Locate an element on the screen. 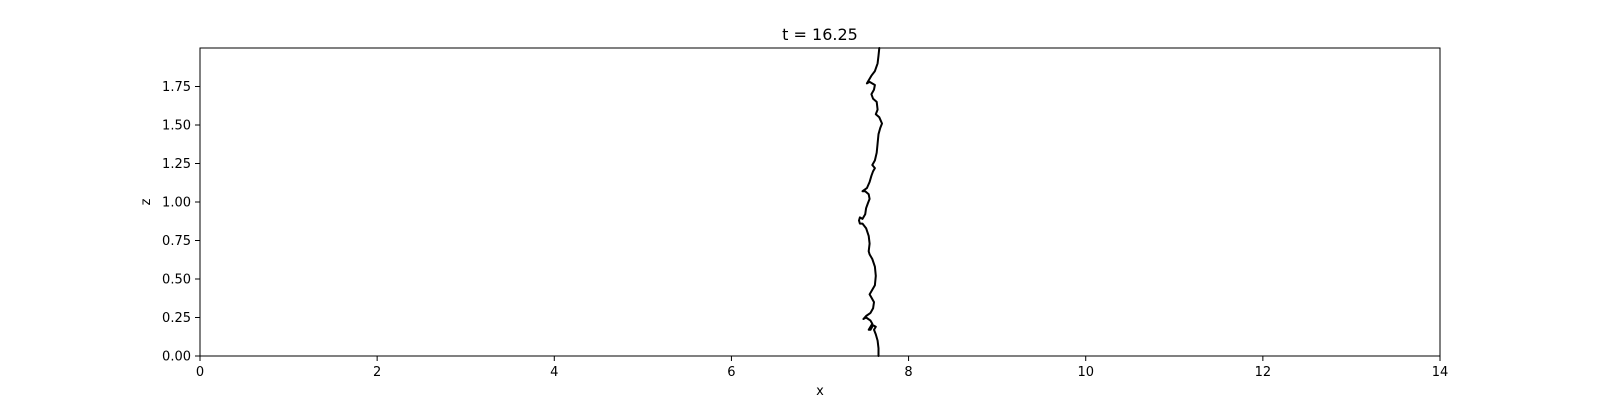 This screenshot has width=1600, height=400. y-tick-label: 0.75 is located at coordinates (176, 241).